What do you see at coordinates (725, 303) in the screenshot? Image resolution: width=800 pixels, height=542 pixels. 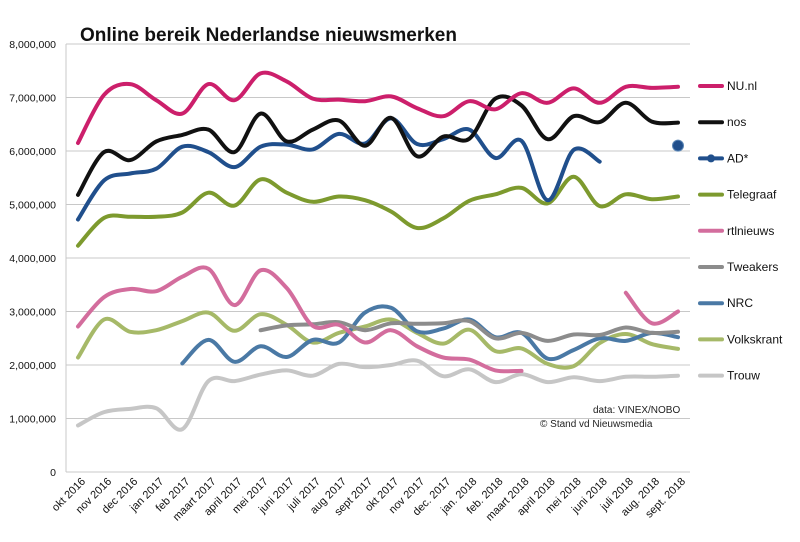 I see `legend-item-nrc: NRC` at bounding box center [725, 303].